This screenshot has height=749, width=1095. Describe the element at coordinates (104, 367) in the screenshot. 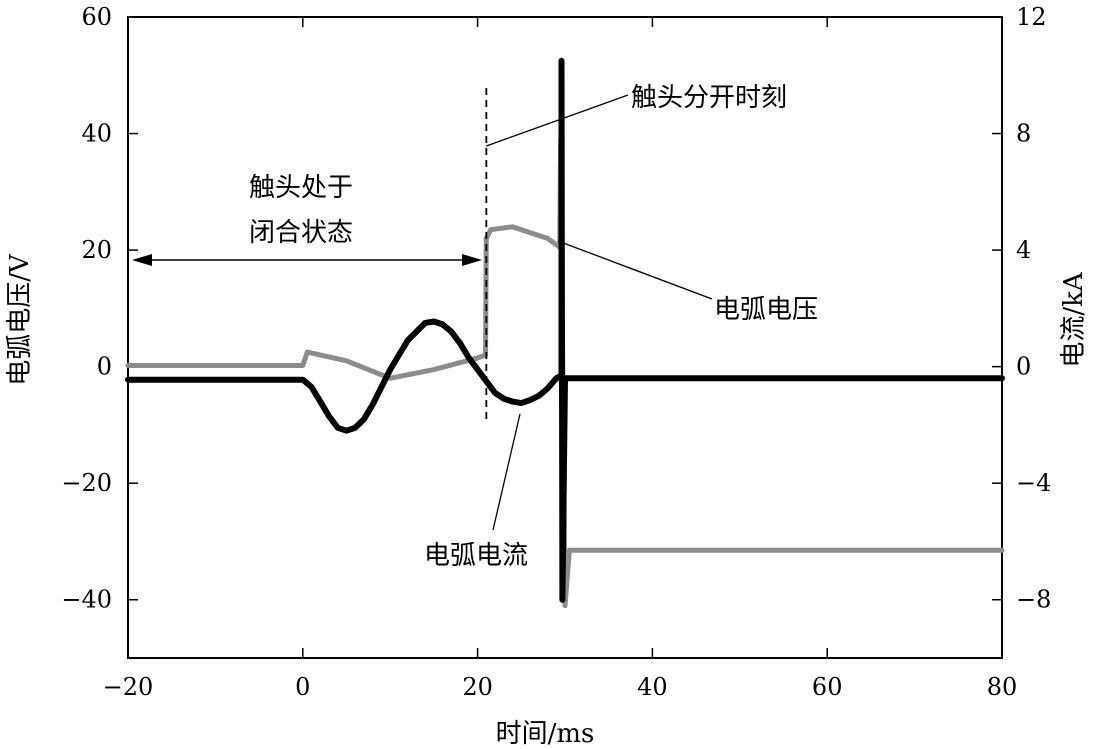

I see `y-left-tick-label: 0` at that location.